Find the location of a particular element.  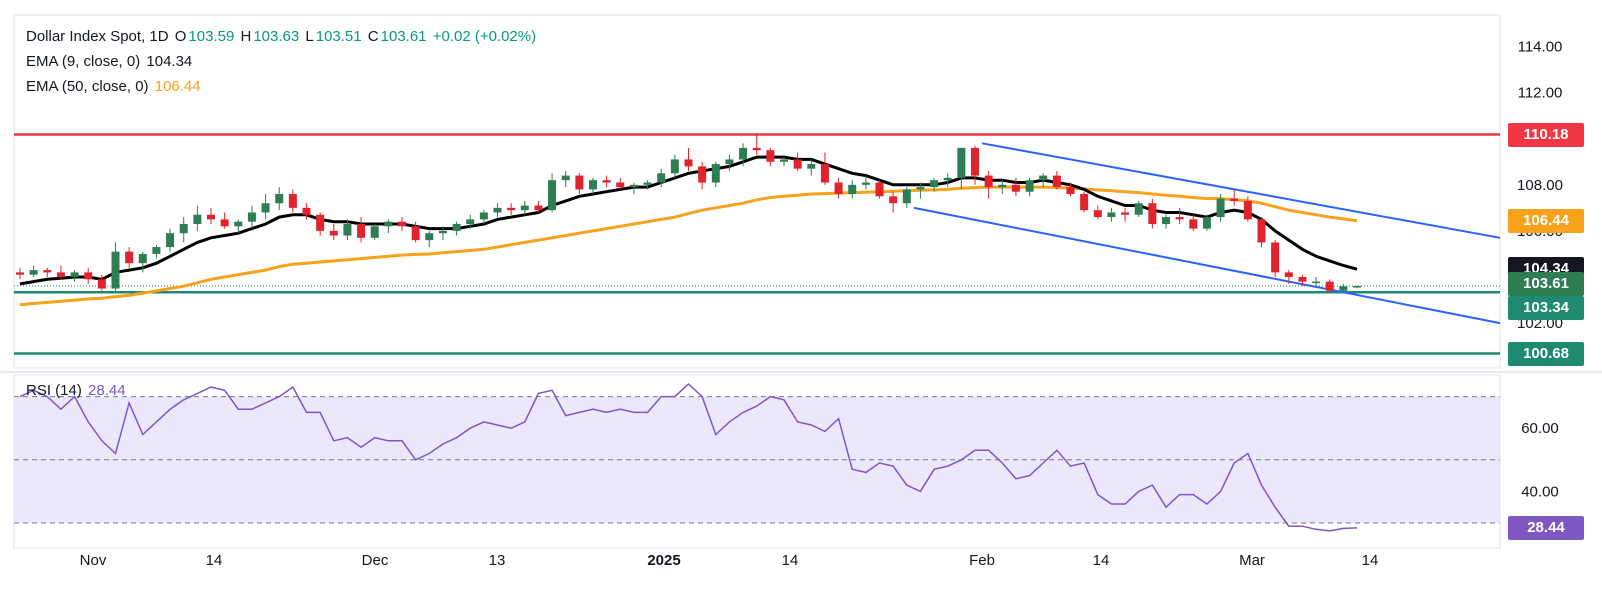

rsi-label: RSI (14) is located at coordinates (54, 390).